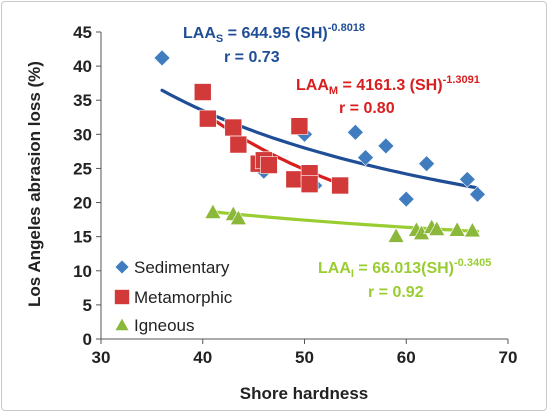 The image size is (550, 414). I want to click on legend-marker-metamorphic, so click(122, 297).